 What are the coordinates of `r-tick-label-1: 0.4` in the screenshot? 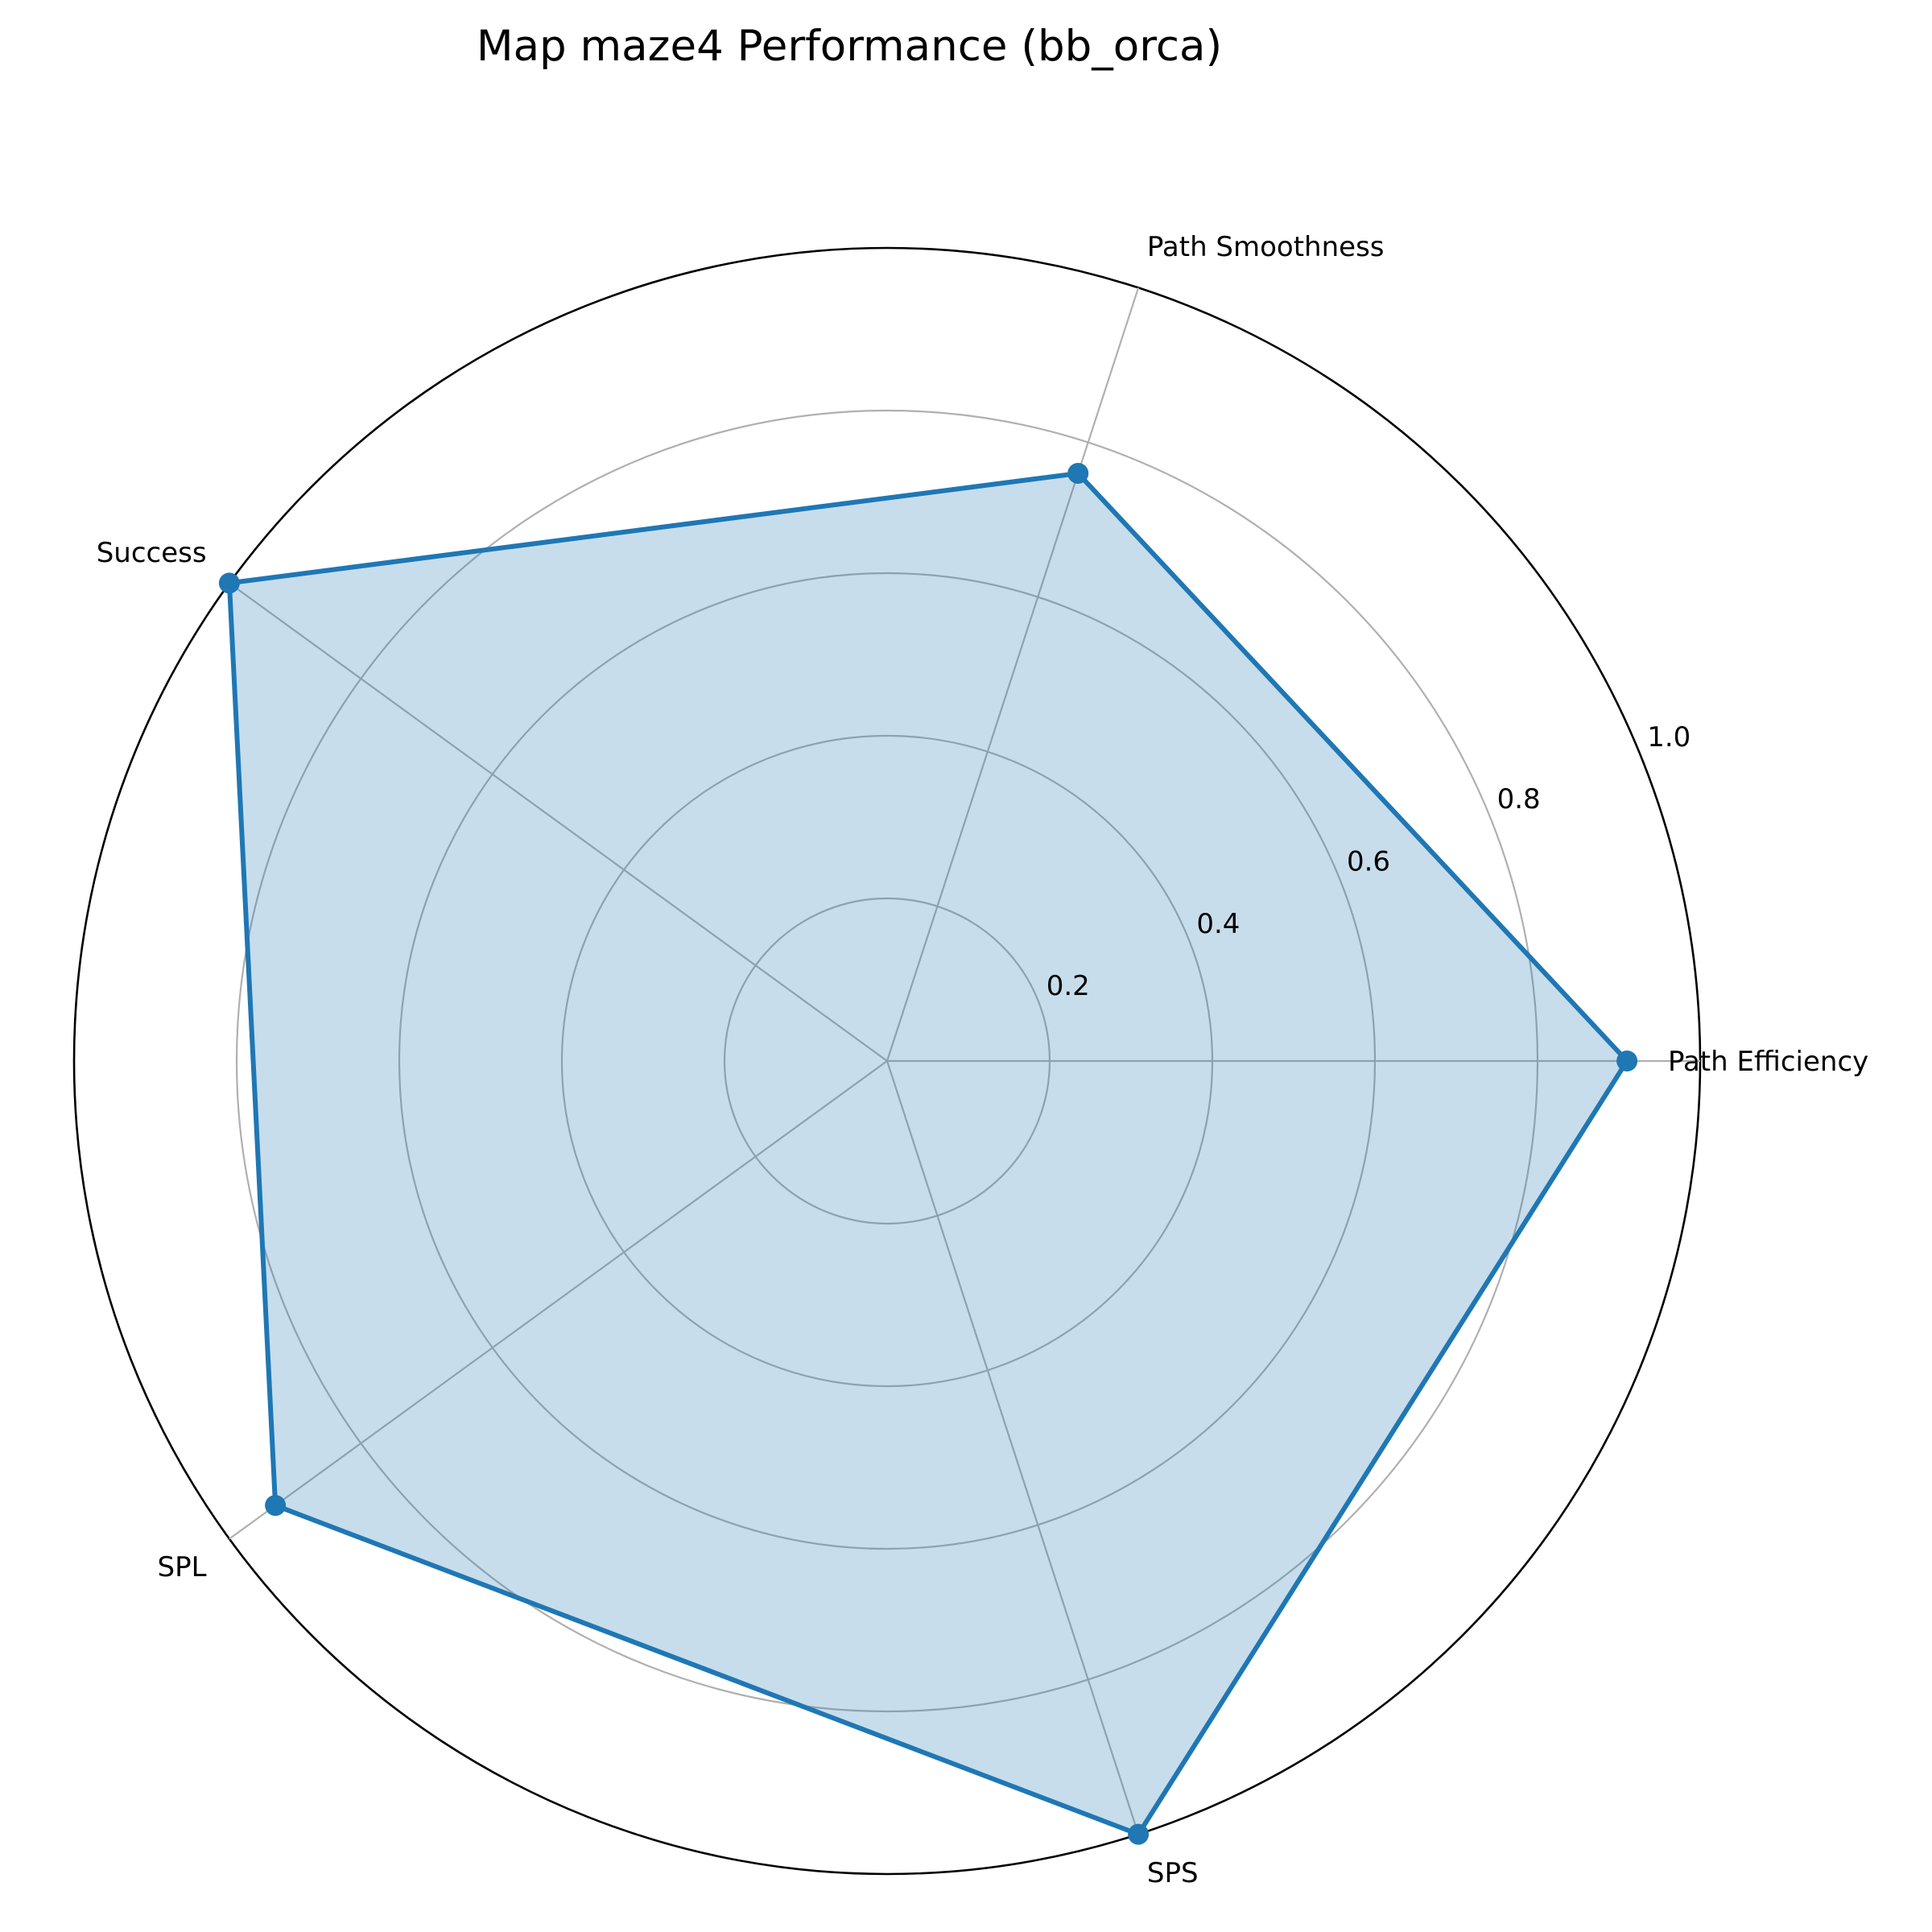 It's located at (1218, 924).